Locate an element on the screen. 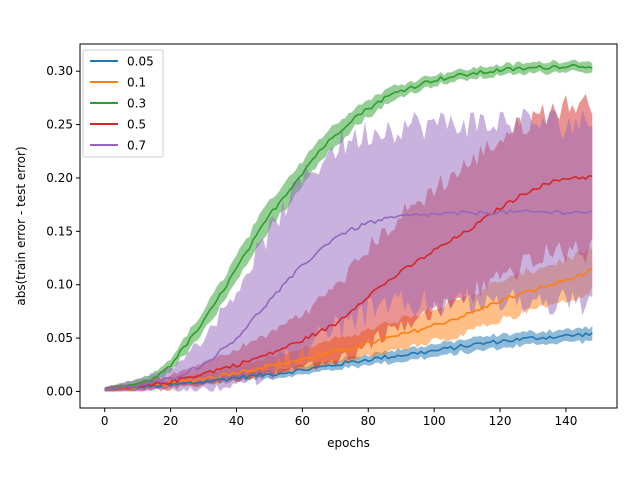  y-axis-ticks: 0.00 0.05 0.10 0.15 0.20 0.25 0.30 is located at coordinates (63, 231).